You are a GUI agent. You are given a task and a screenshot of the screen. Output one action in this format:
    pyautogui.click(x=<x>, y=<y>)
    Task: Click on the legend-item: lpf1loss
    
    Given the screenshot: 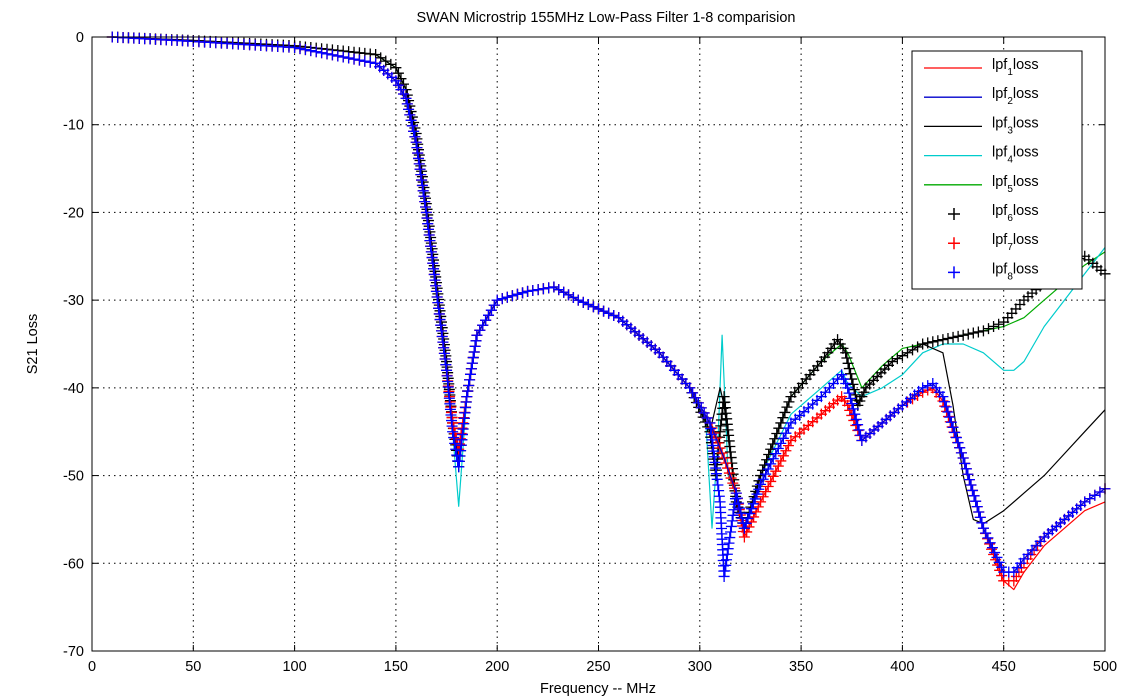 What is the action you would take?
    pyautogui.click(x=981, y=67)
    